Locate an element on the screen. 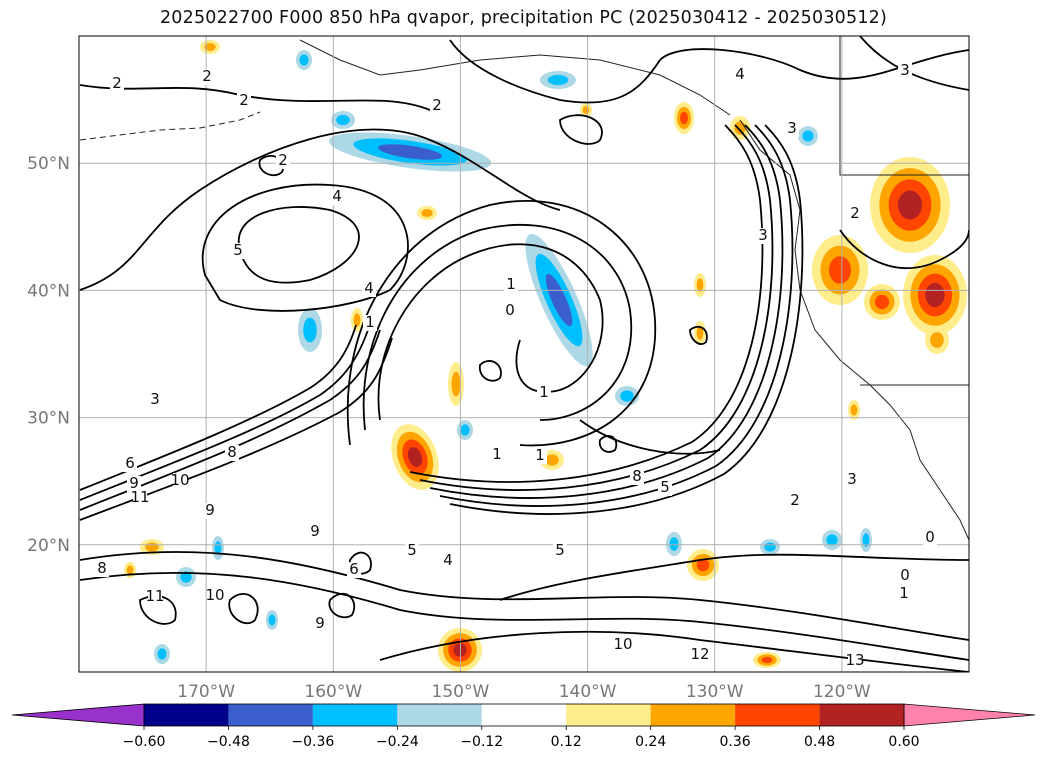 This screenshot has width=1047, height=765. anomaly-oregon is located at coordinates (840, 270).